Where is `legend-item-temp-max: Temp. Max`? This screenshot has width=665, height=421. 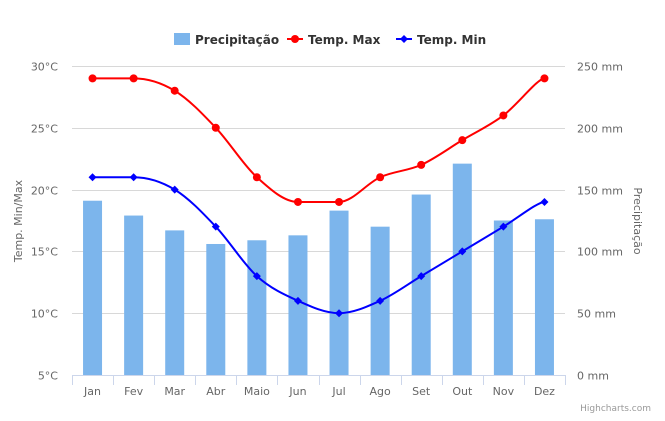
legend-item-temp-max: Temp. Max is located at coordinates (334, 40).